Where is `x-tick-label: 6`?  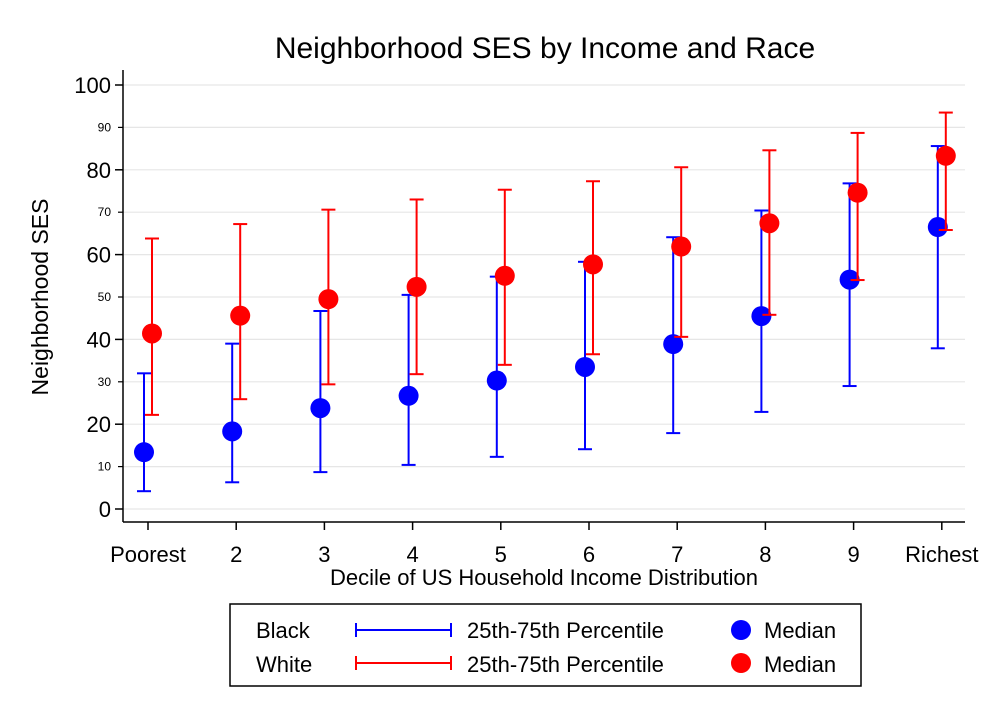
x-tick-label: 6 is located at coordinates (589, 554).